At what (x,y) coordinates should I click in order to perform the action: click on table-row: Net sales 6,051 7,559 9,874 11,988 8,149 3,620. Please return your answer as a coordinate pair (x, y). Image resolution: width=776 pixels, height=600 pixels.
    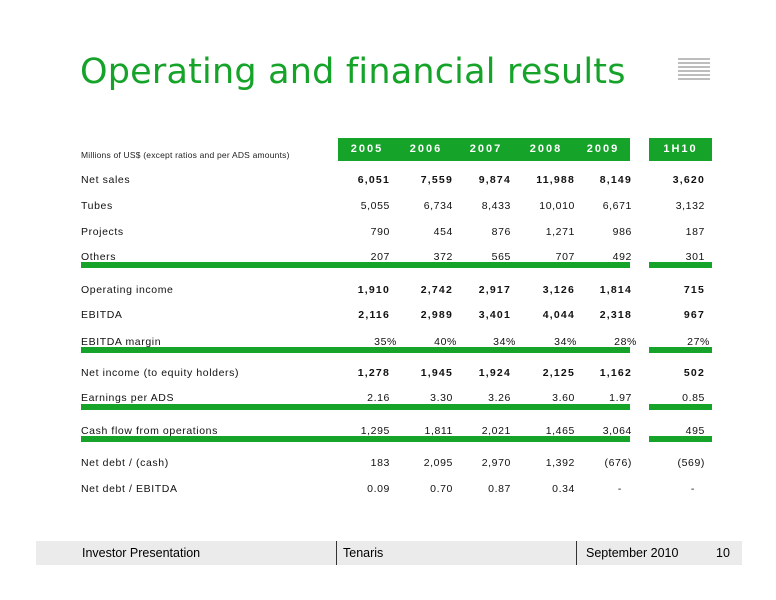
    Looking at the image, I should click on (388, 182).